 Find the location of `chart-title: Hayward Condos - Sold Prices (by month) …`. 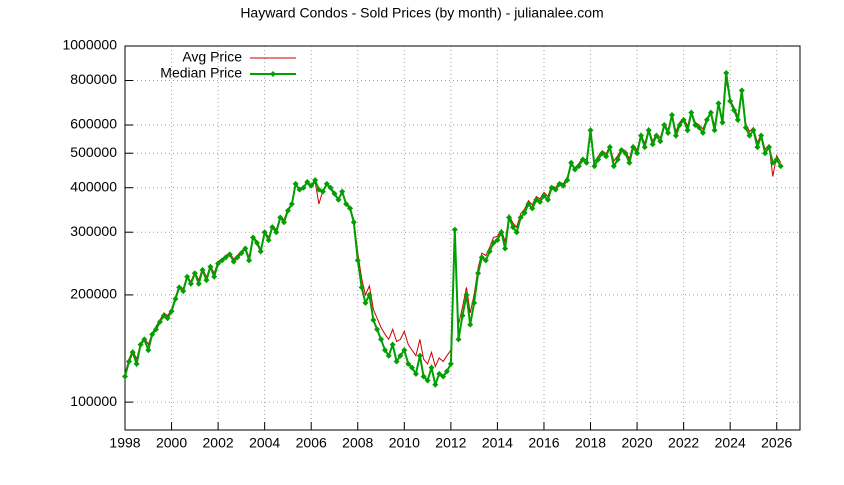

chart-title: Hayward Condos - Sold Prices (by month) … is located at coordinates (421, 13).